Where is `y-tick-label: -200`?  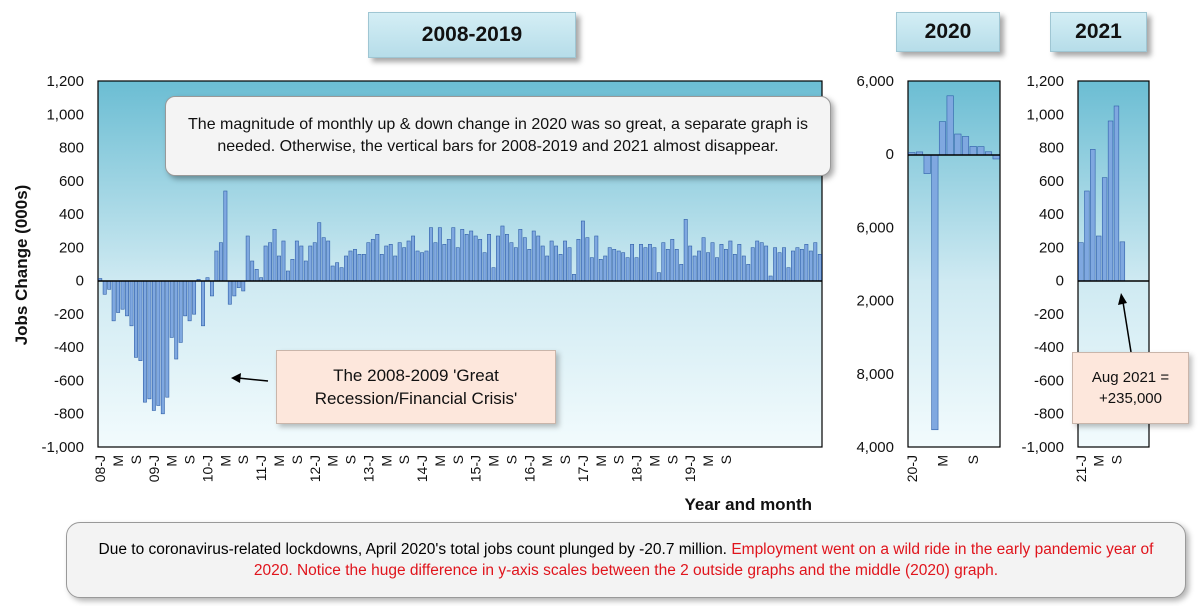 y-tick-label: -200 is located at coordinates (69, 314).